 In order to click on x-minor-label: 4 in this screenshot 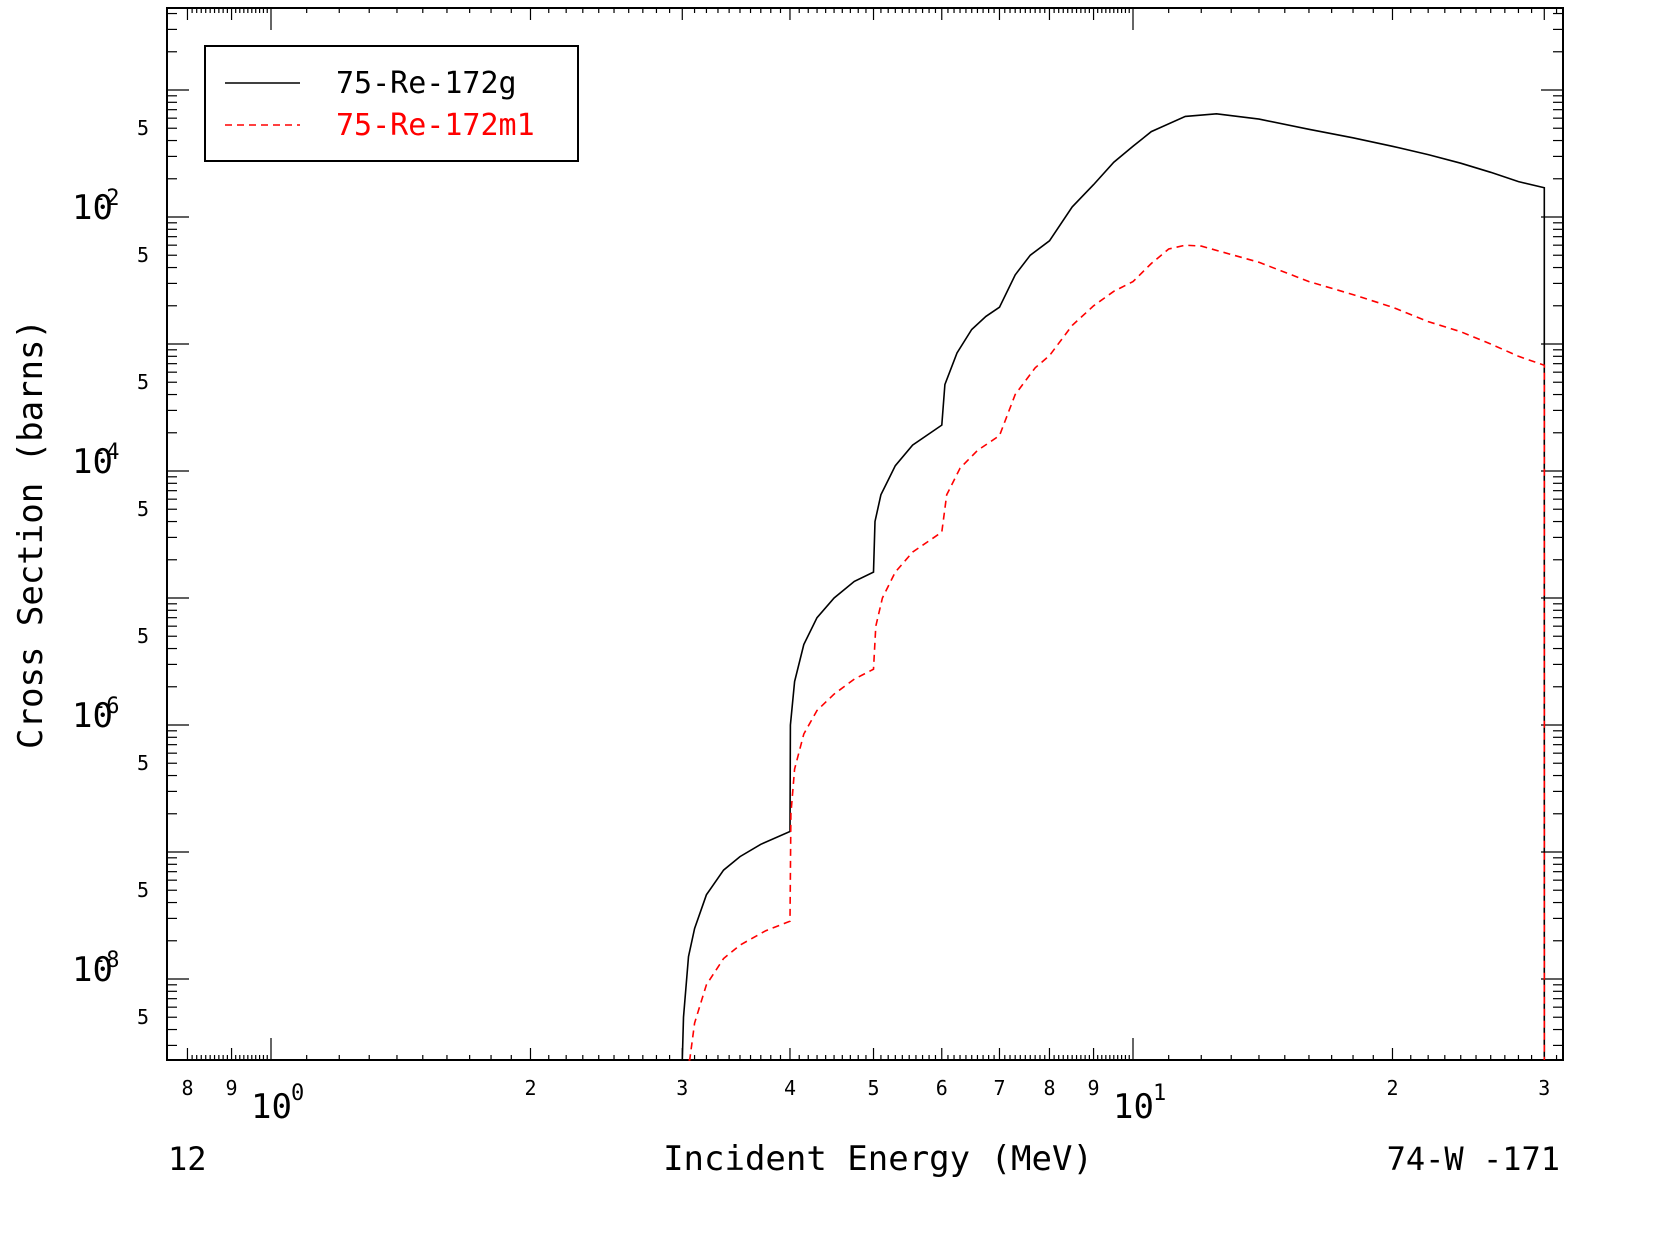, I will do `click(790, 1088)`.